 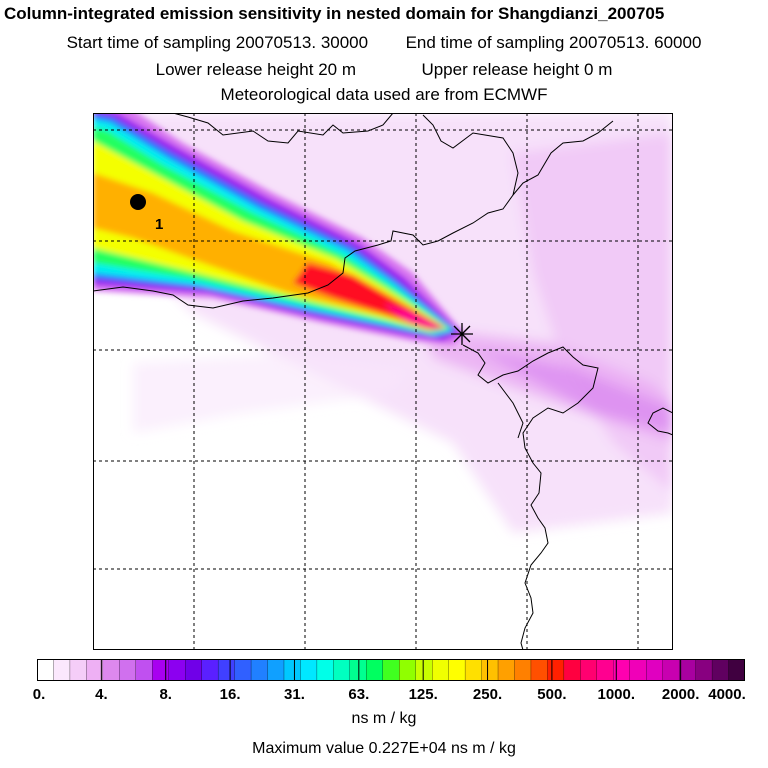 What do you see at coordinates (680, 694) in the screenshot?
I see `colorbar-tick-label: 2000.` at bounding box center [680, 694].